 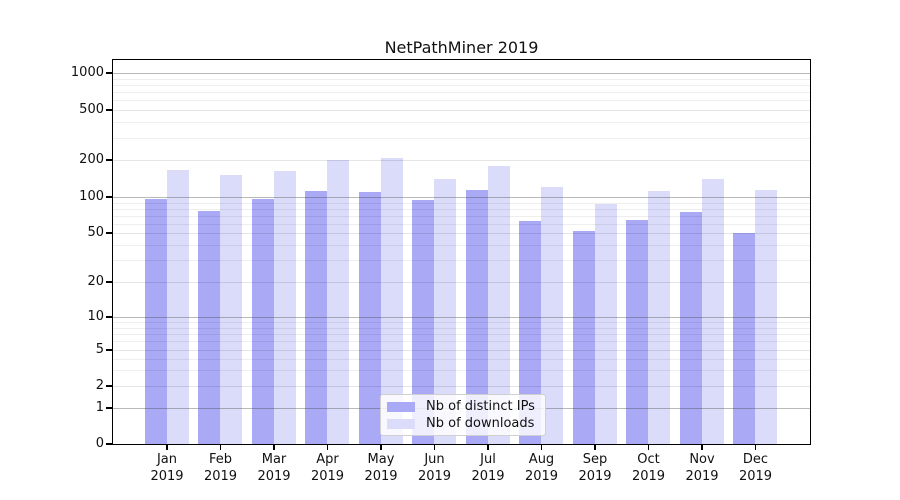 What do you see at coordinates (262, 321) in the screenshot?
I see `bar-distinct-ips-mar` at bounding box center [262, 321].